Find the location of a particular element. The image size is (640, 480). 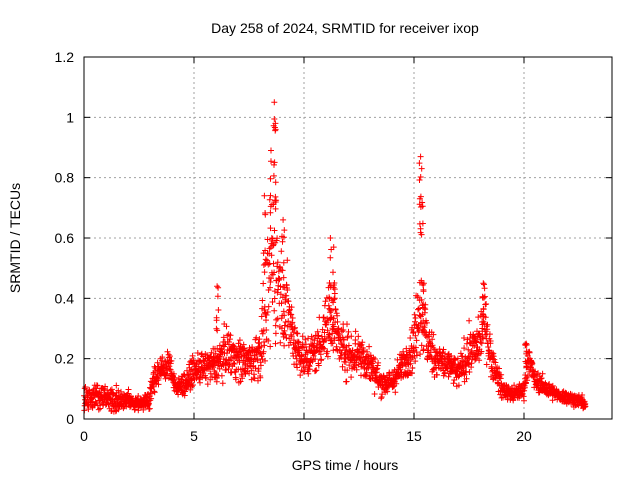

y-tick-label: 0.6 is located at coordinates (65, 238).